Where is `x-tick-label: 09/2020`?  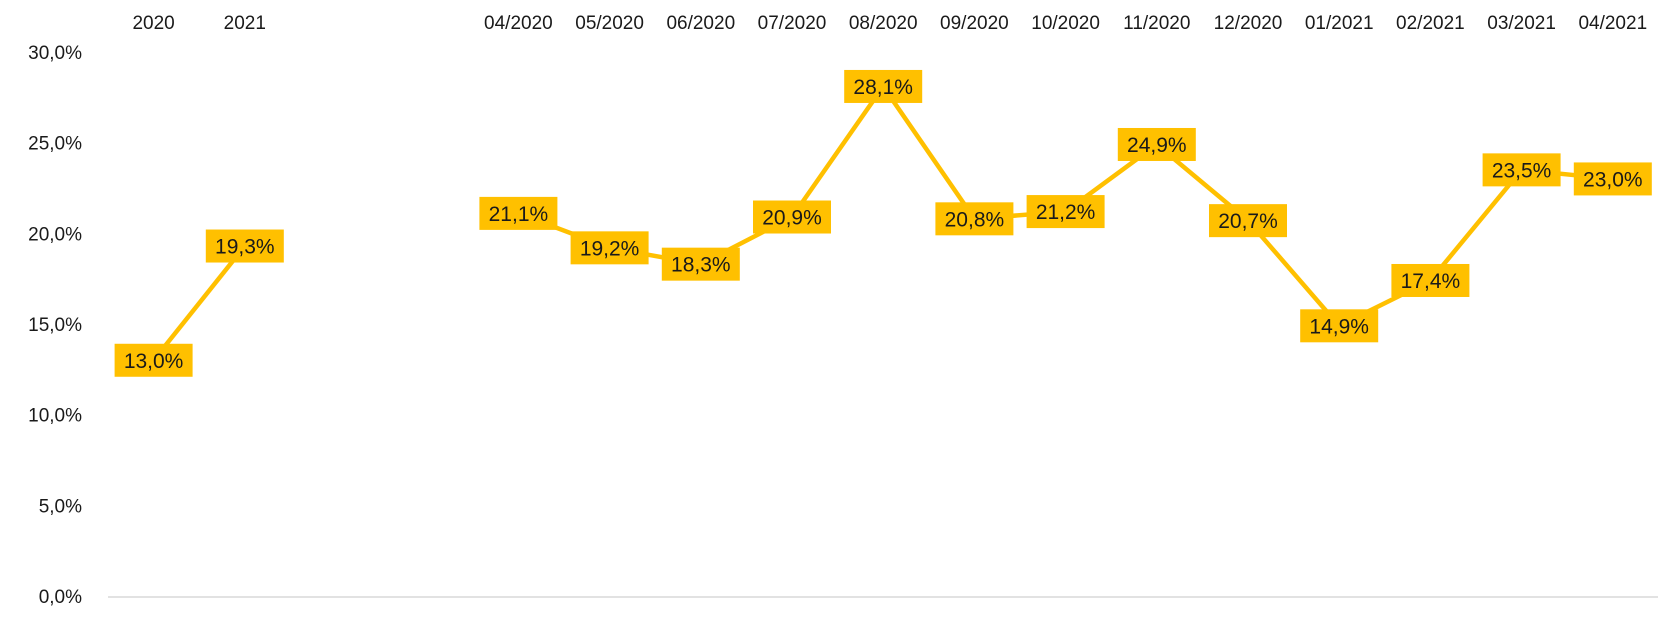 x-tick-label: 09/2020 is located at coordinates (974, 23).